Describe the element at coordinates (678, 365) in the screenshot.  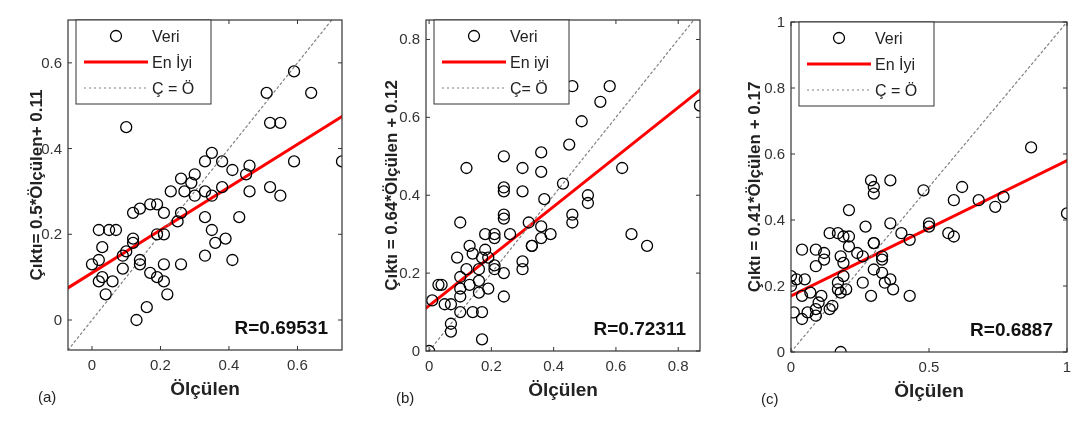
I see `x-tick-label: 0.8` at that location.